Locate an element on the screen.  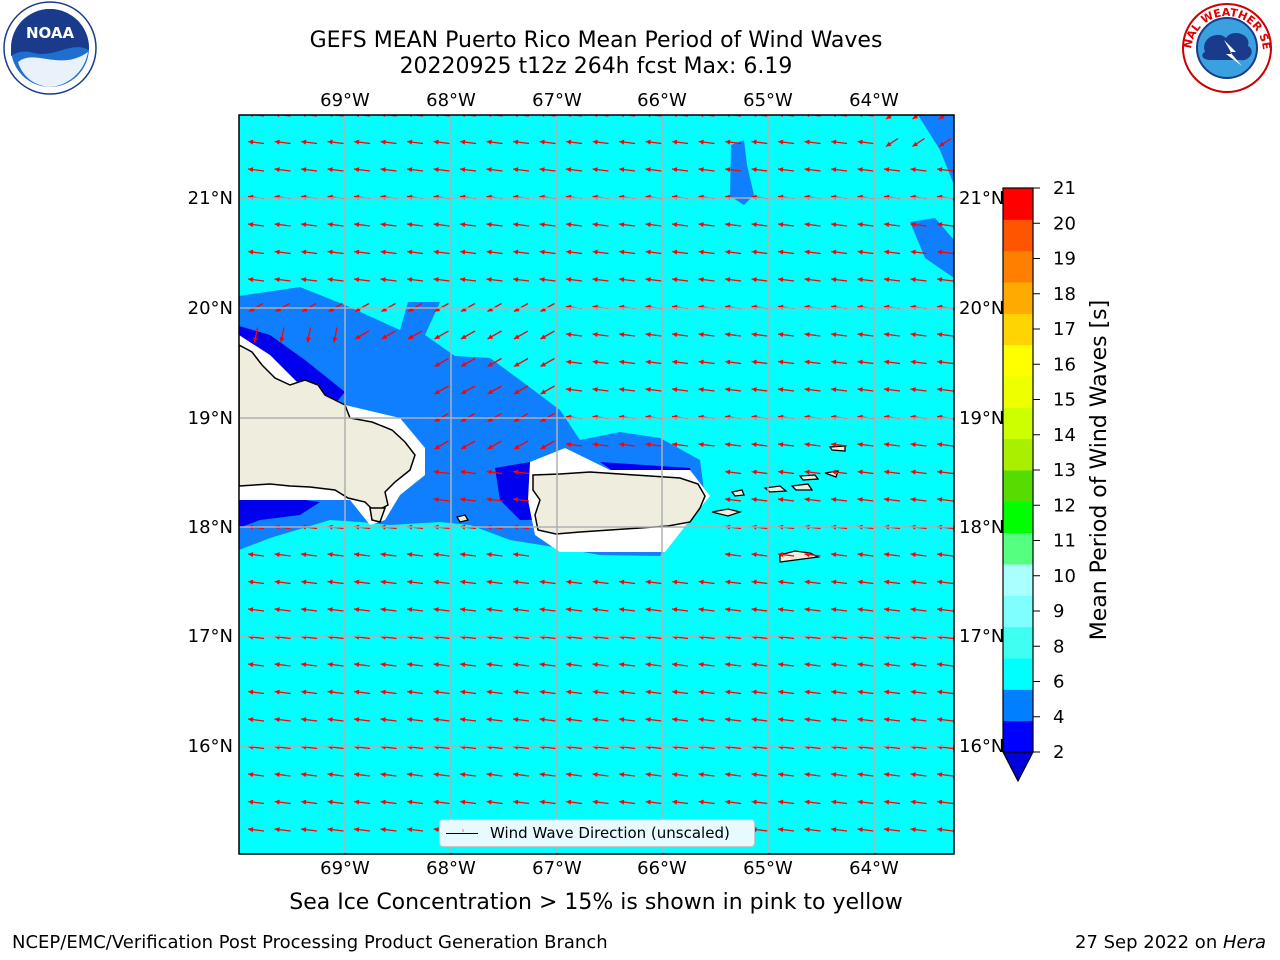
lat-label: 17°N is located at coordinates (981, 636).